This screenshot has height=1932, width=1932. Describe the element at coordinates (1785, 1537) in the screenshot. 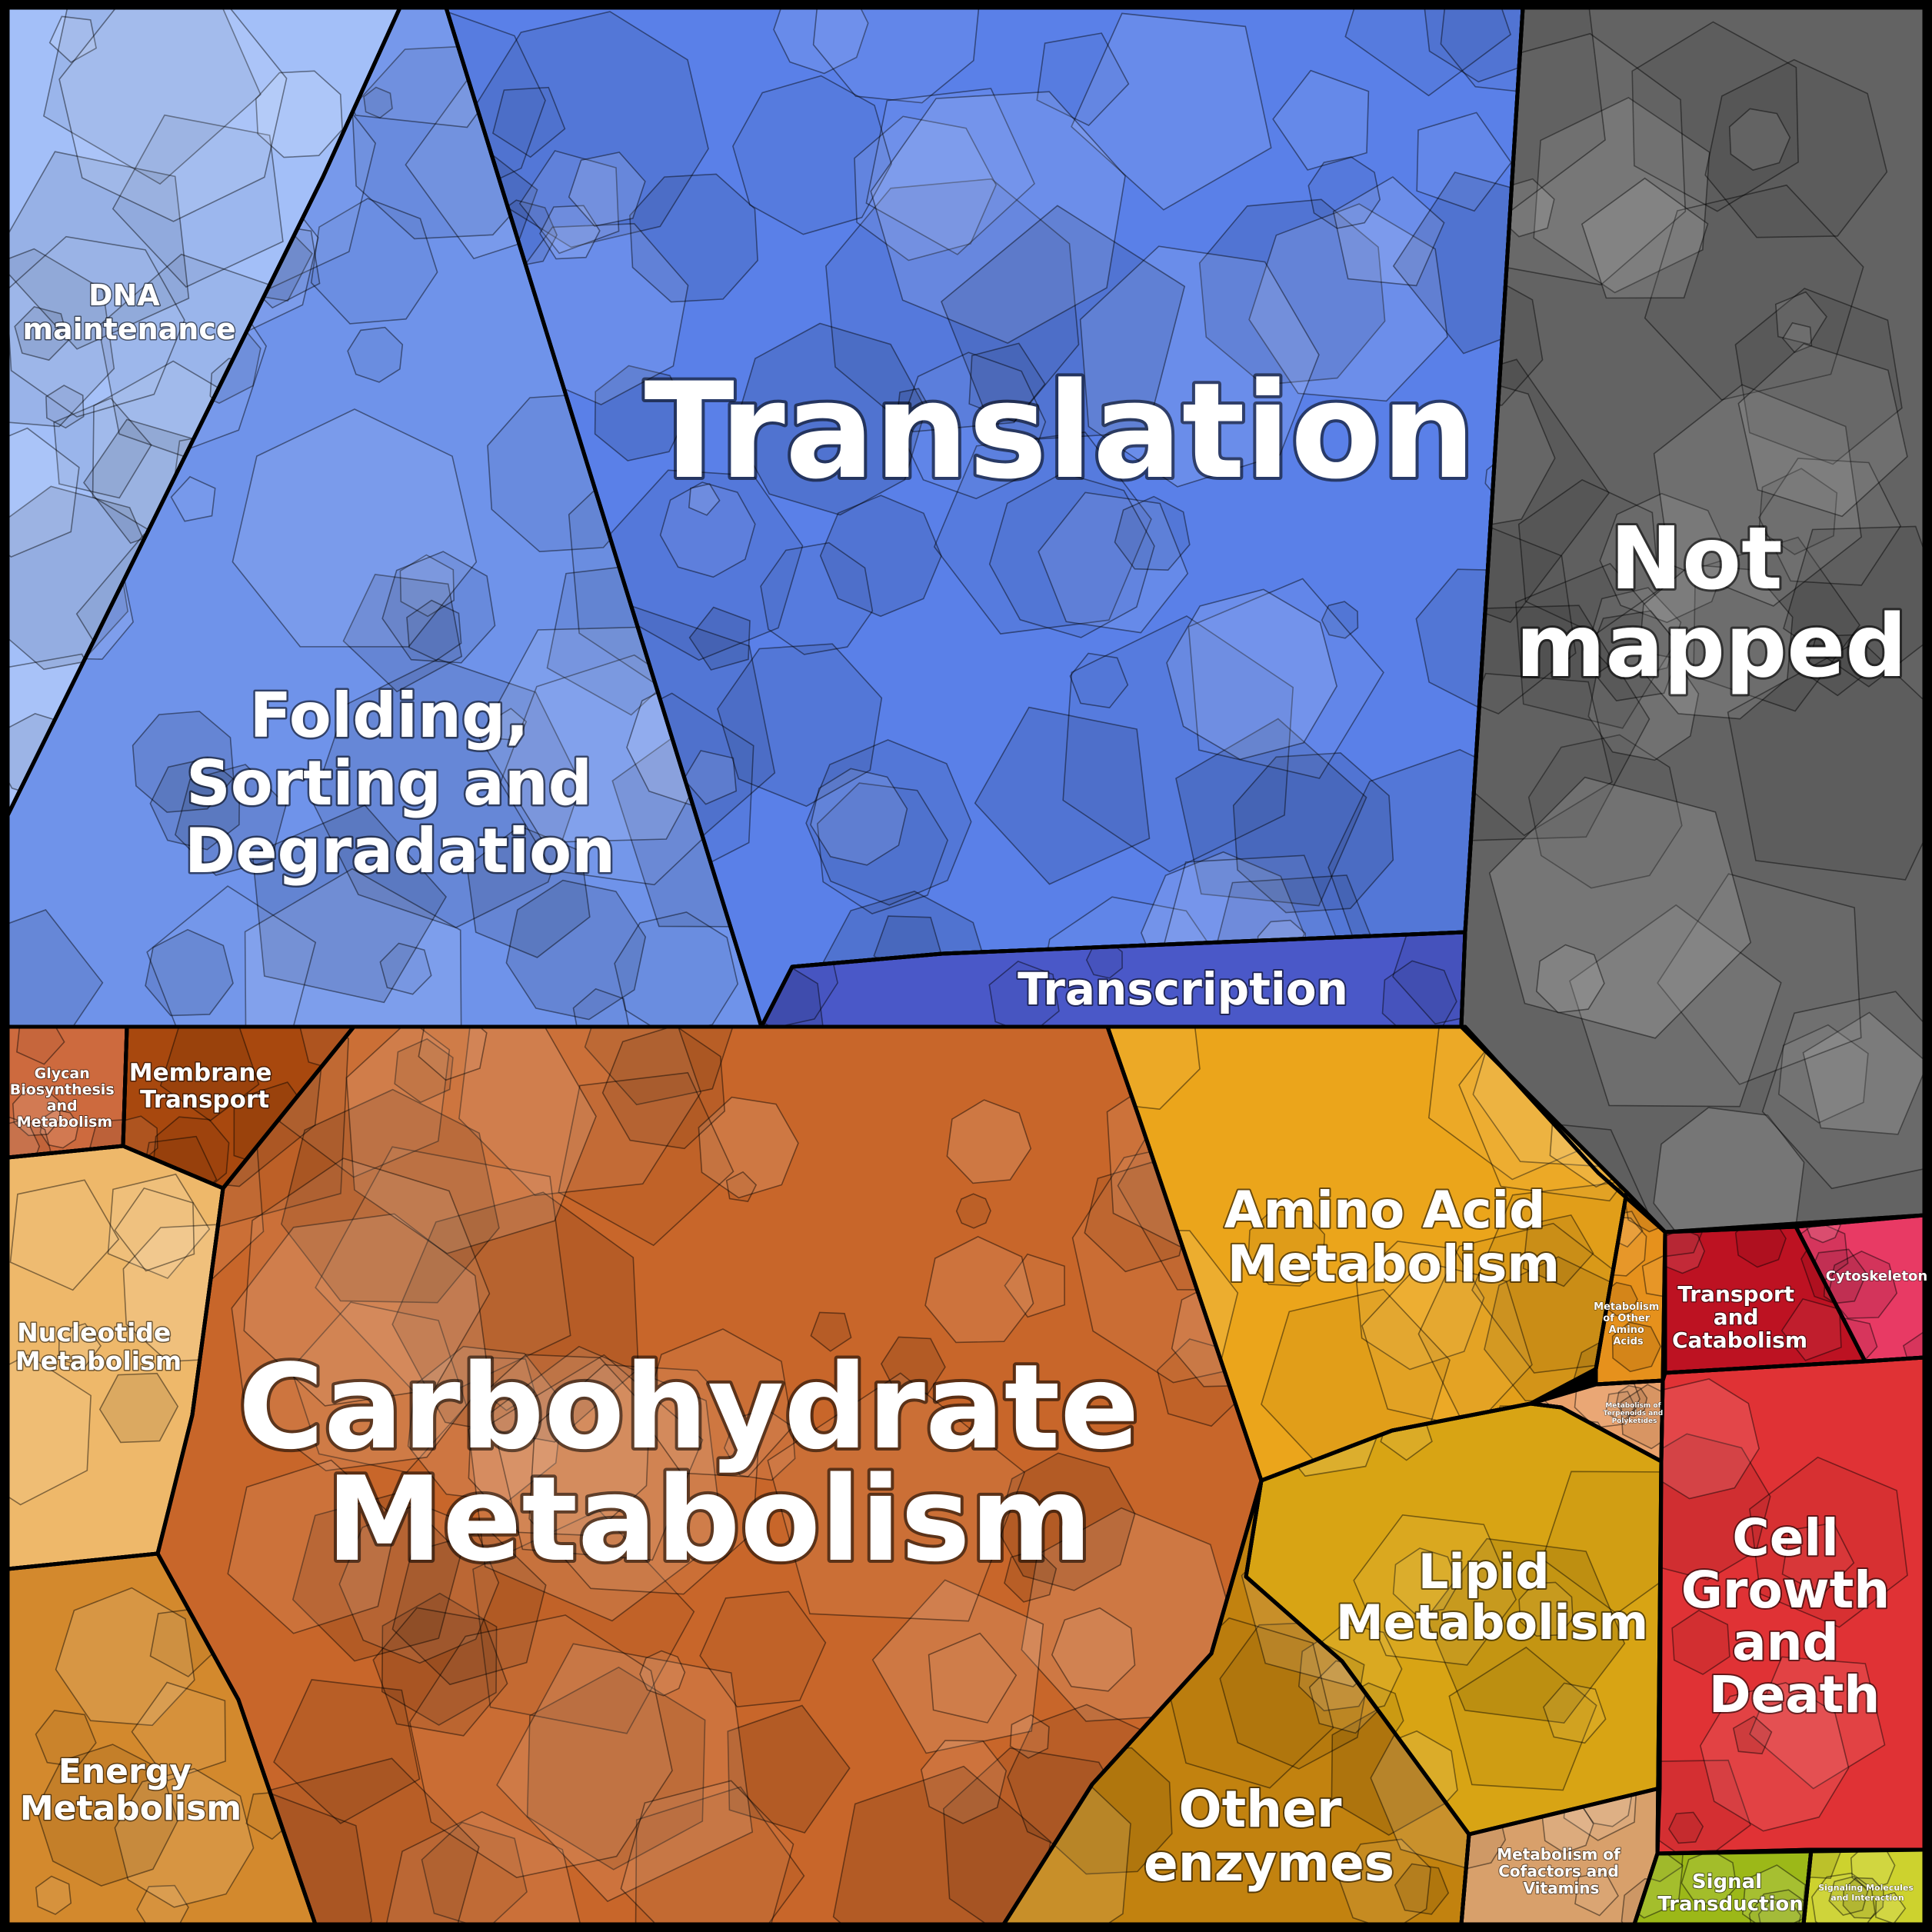

I see `label-line: Cell` at that location.